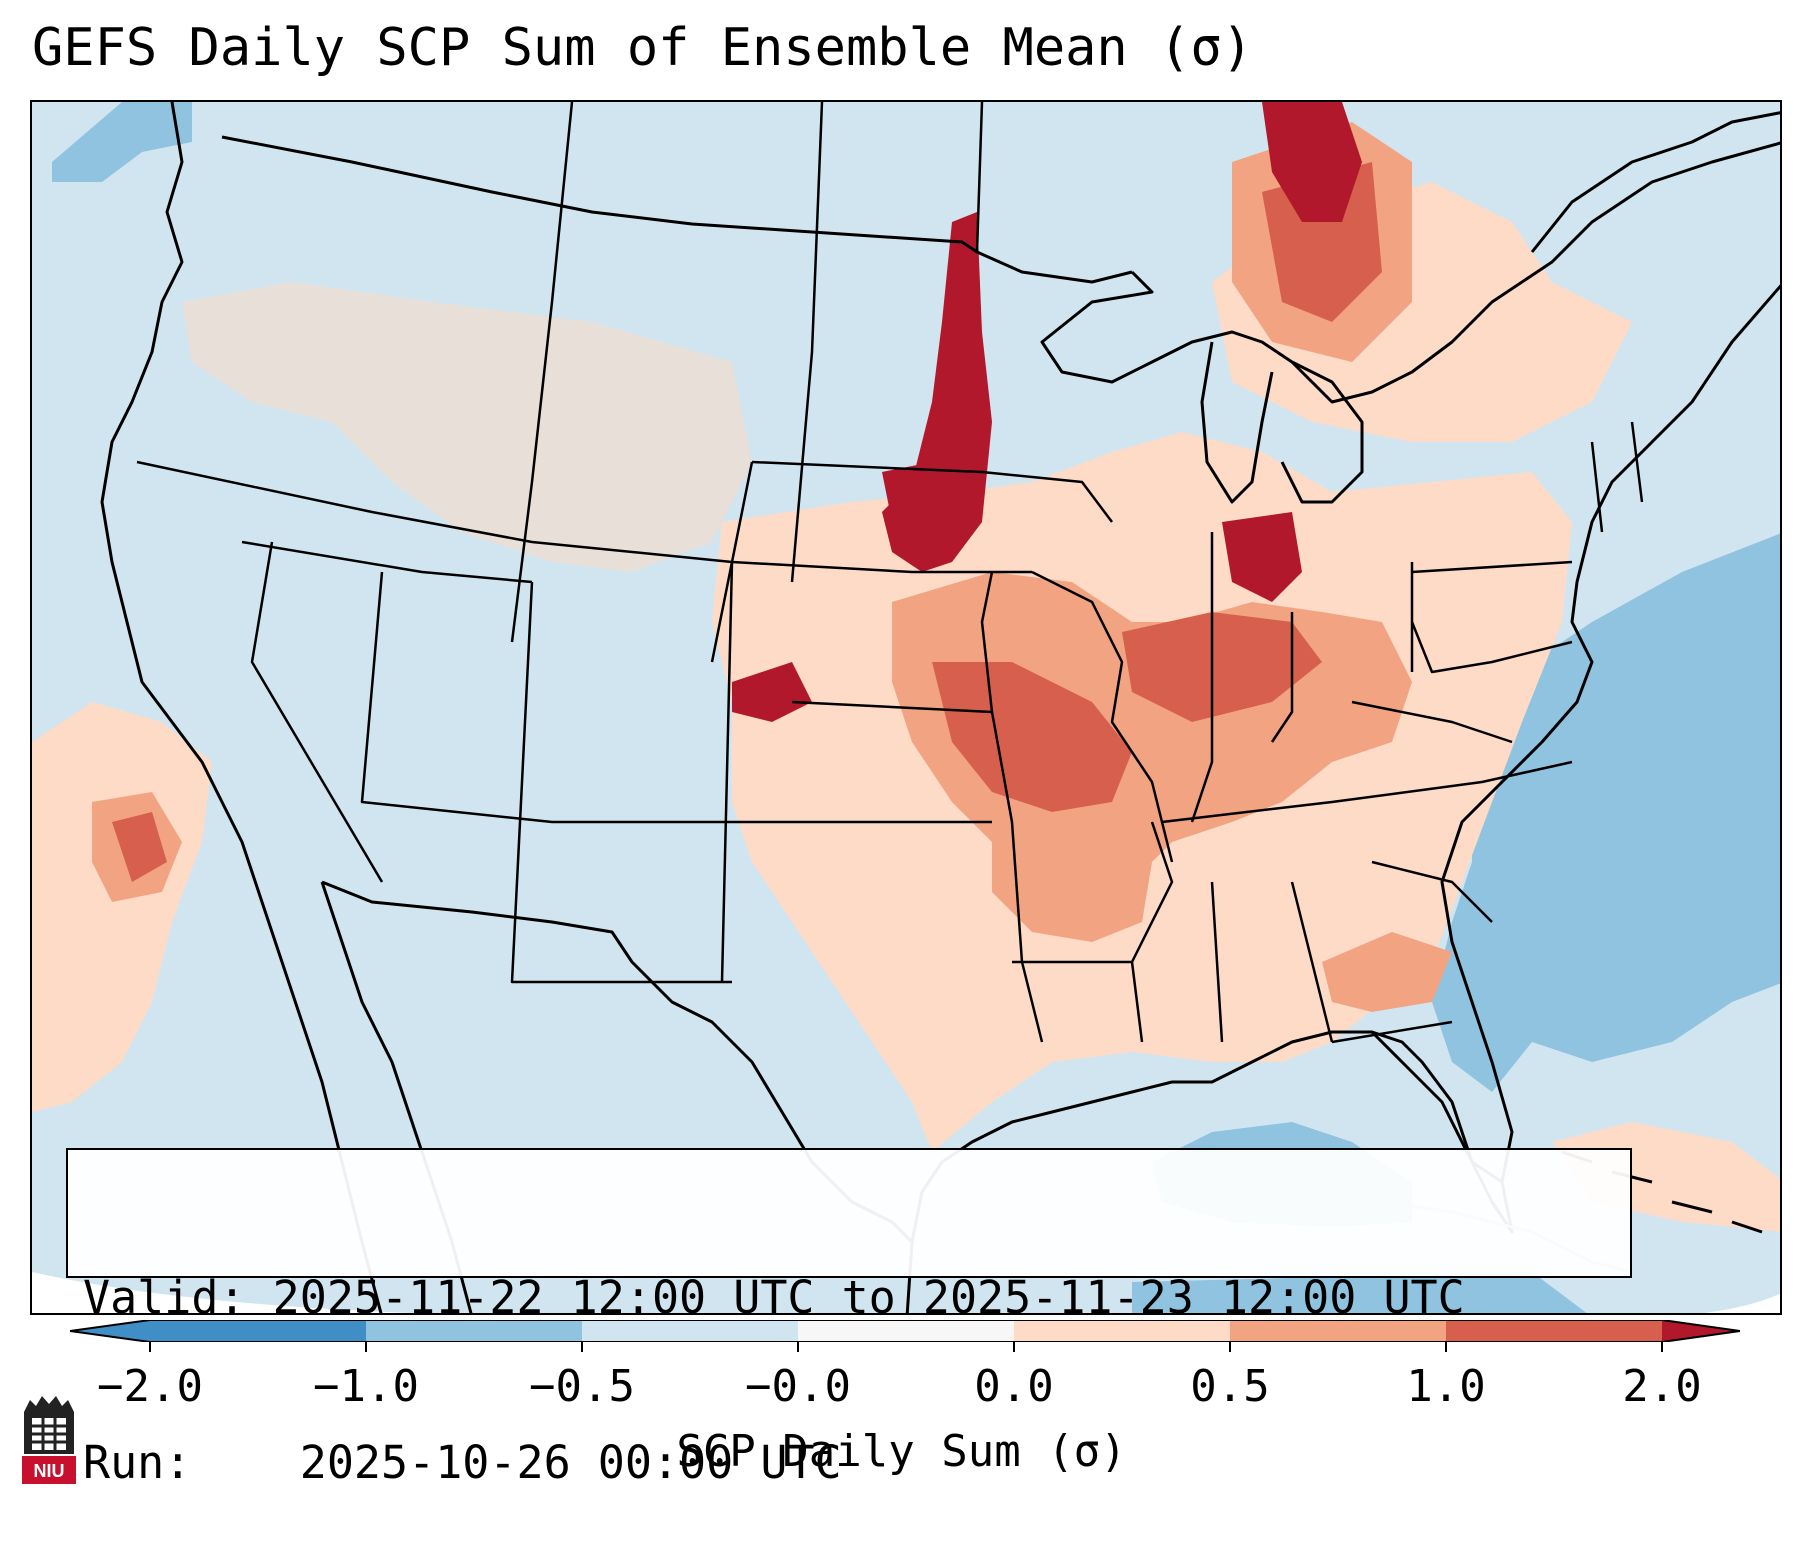 The image size is (1803, 1545). I want to click on colorbar-tick-label: 0.0, so click(1014, 1386).